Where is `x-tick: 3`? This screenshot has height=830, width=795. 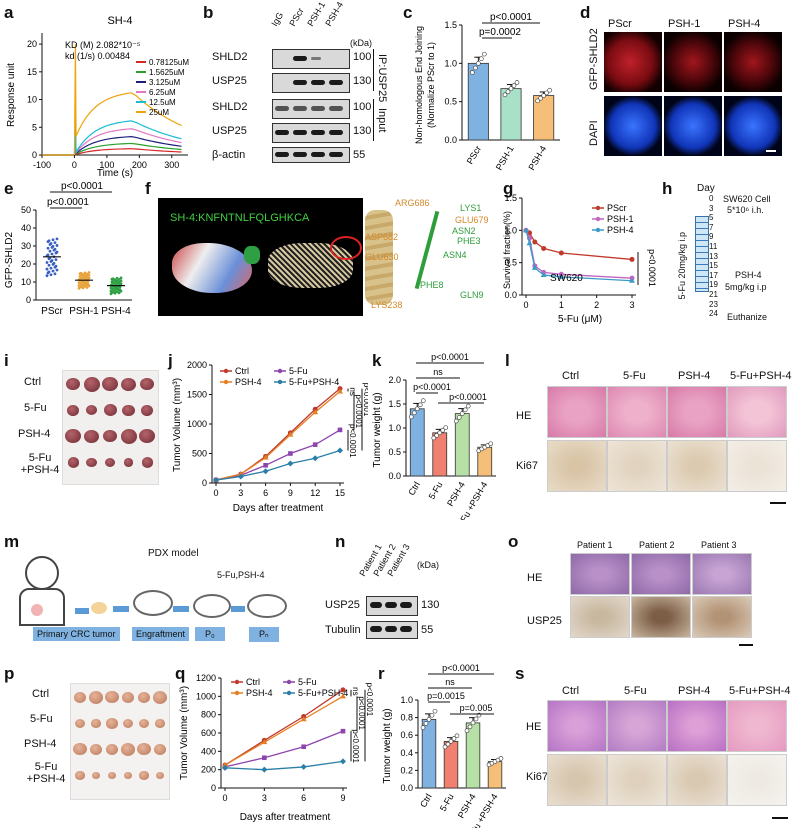 x-tick: 3 is located at coordinates (240, 493).